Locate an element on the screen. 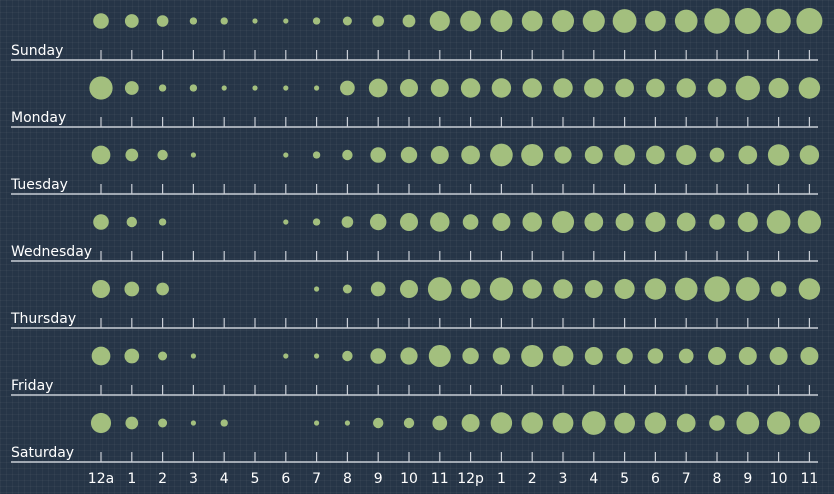 The height and width of the screenshot is (494, 834). day-row: Saturday is located at coordinates (416, 437).